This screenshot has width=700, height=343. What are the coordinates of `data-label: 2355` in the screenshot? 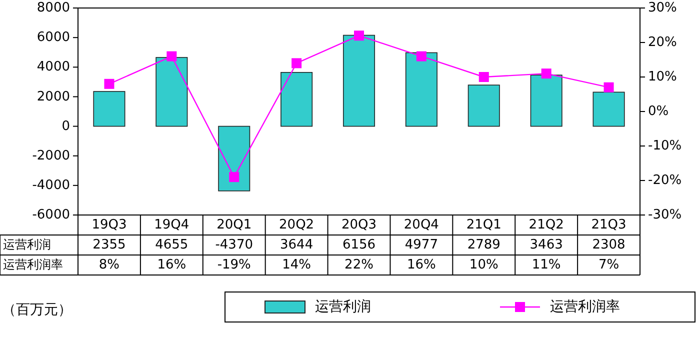 It's located at (109, 245).